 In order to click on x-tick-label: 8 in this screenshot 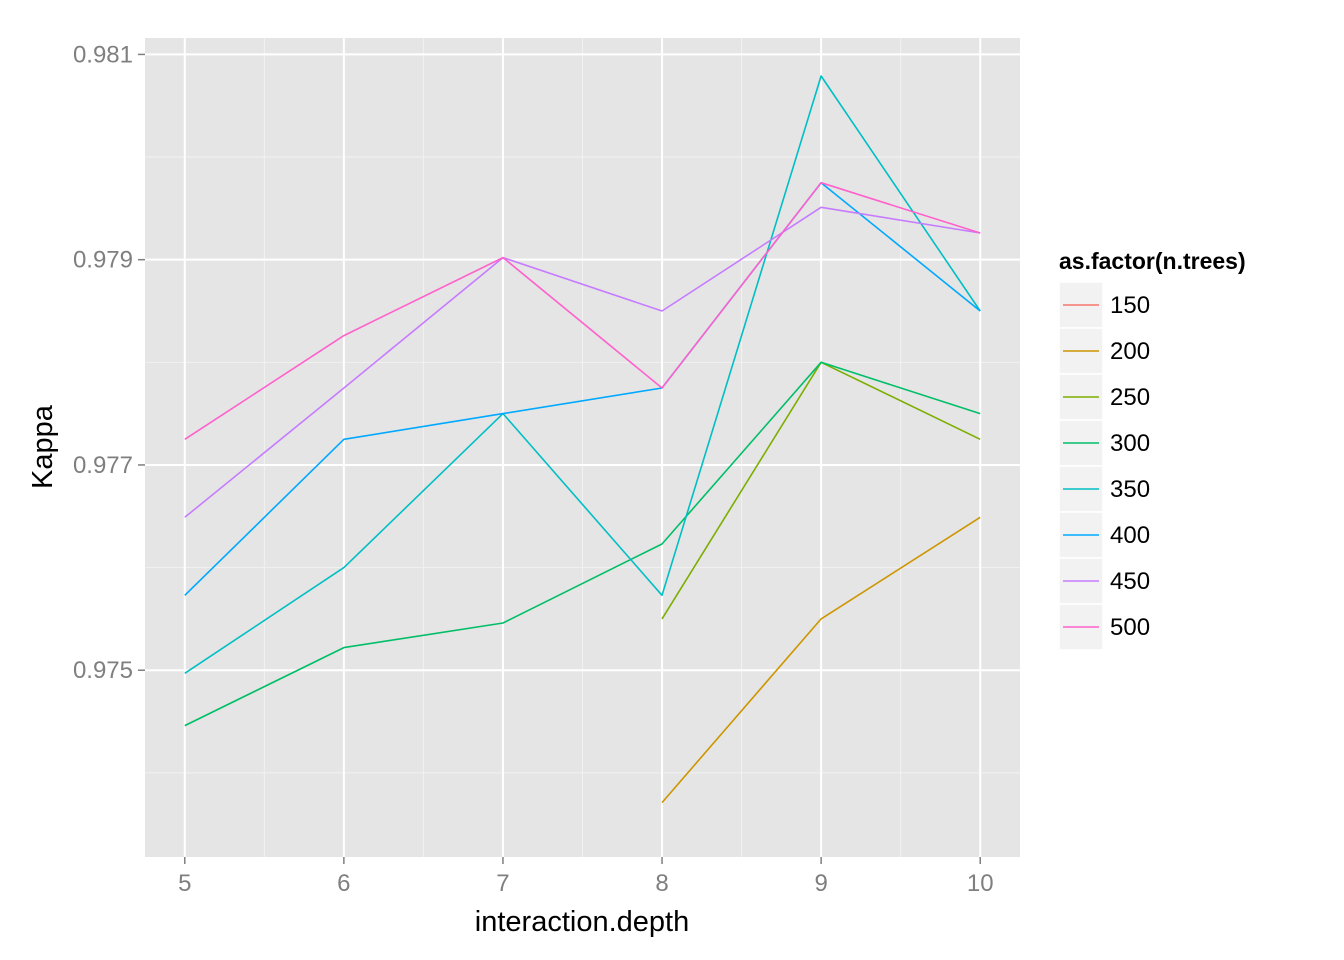, I will do `click(661, 883)`.